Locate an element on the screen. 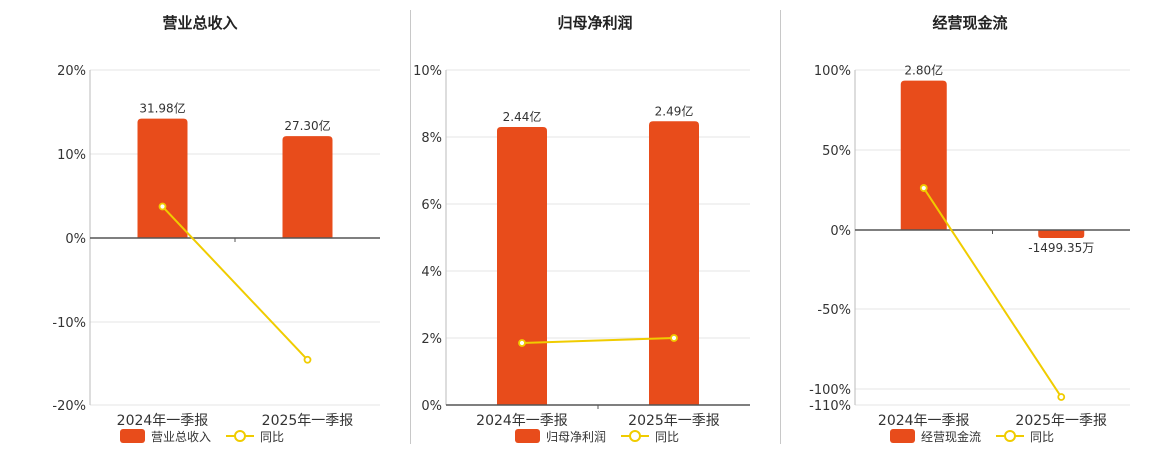 The height and width of the screenshot is (450, 1160). y-tick-label: 50% is located at coordinates (836, 151).